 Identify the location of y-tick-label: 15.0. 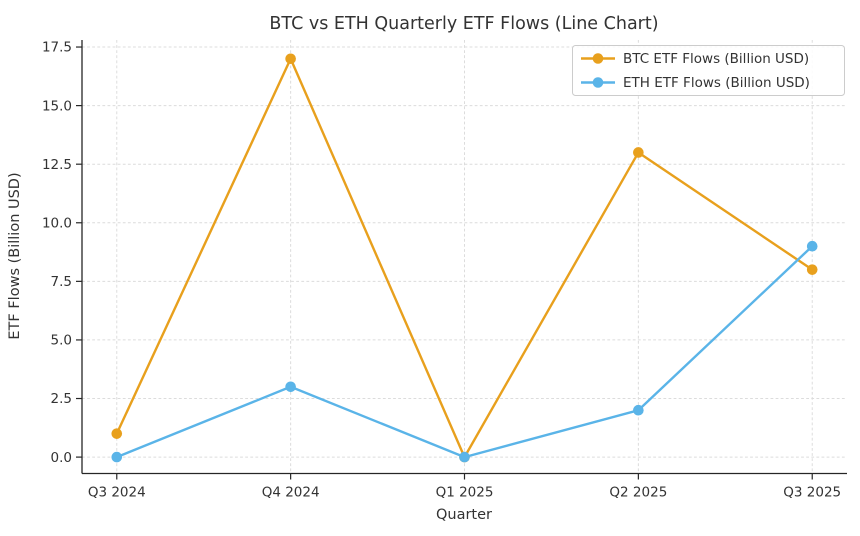
(57, 106).